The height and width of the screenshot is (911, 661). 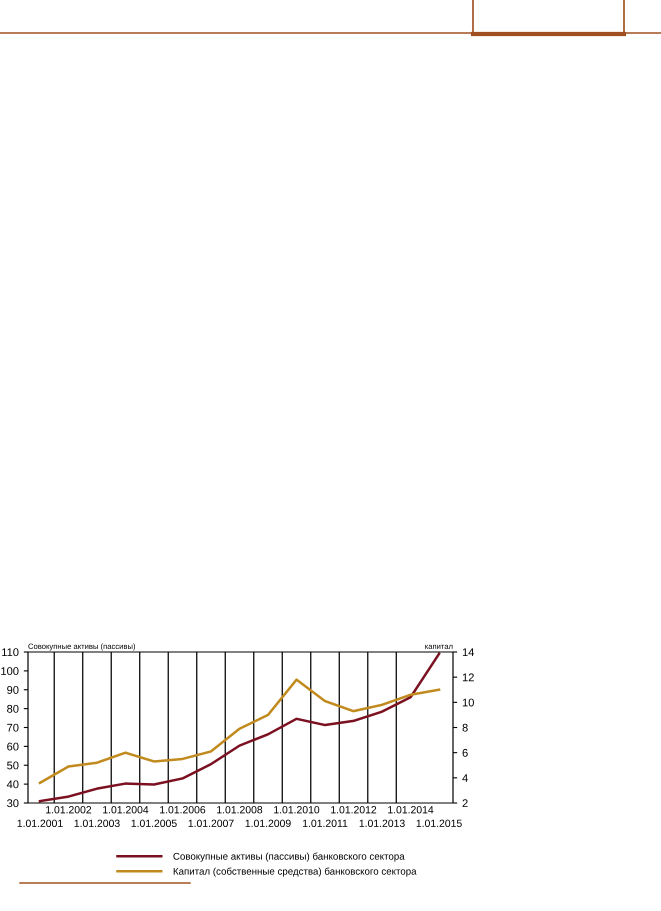 What do you see at coordinates (439, 824) in the screenshot?
I see `x-tick-label: 1.01.2015` at bounding box center [439, 824].